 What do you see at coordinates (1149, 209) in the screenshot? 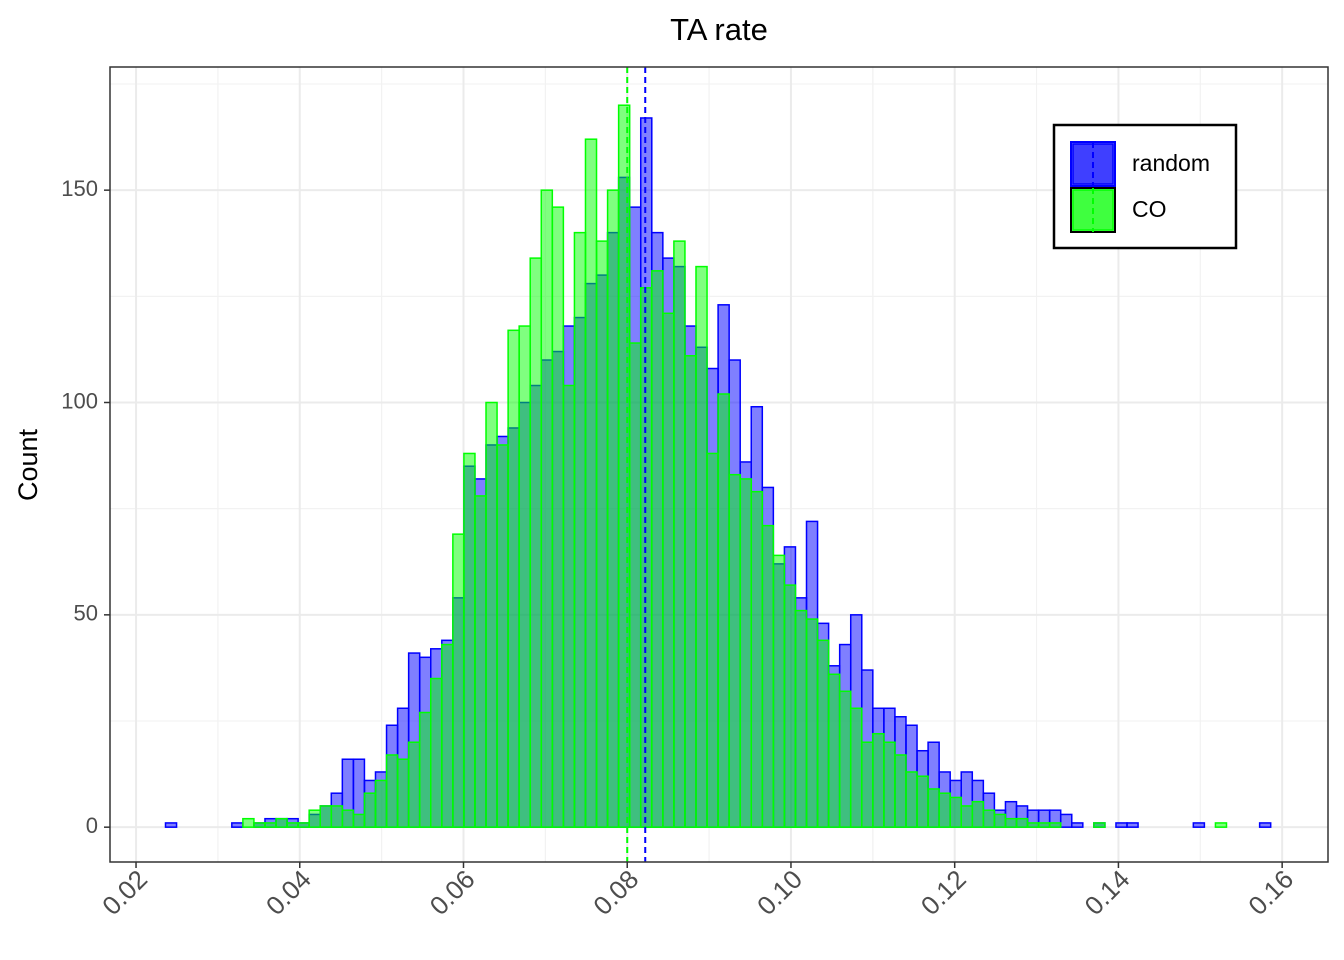
I see `legend-label: CO` at bounding box center [1149, 209].